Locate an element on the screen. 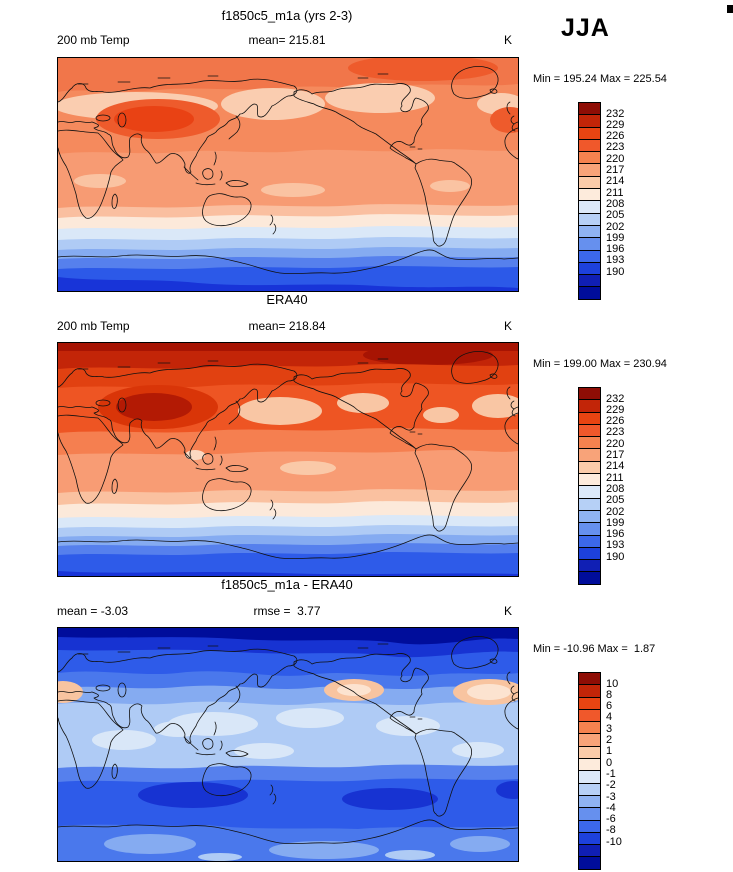 The width and height of the screenshot is (733, 872). season-label: JJA is located at coordinates (585, 28).